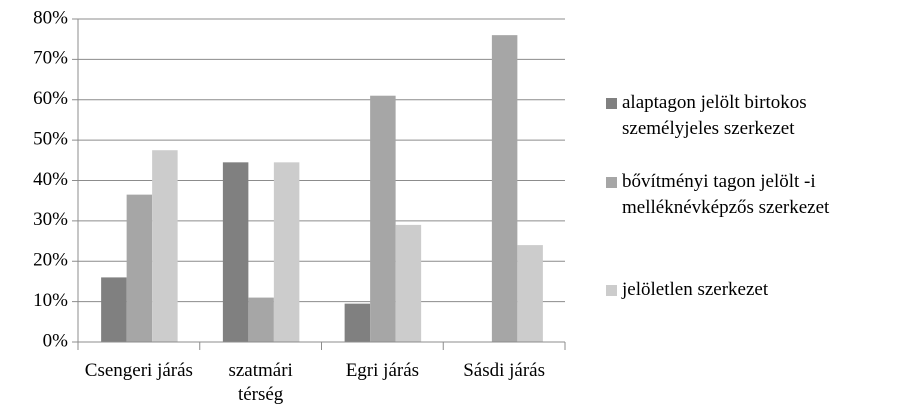 This screenshot has height=417, width=902. I want to click on y-tick-label: 0%, so click(56, 340).